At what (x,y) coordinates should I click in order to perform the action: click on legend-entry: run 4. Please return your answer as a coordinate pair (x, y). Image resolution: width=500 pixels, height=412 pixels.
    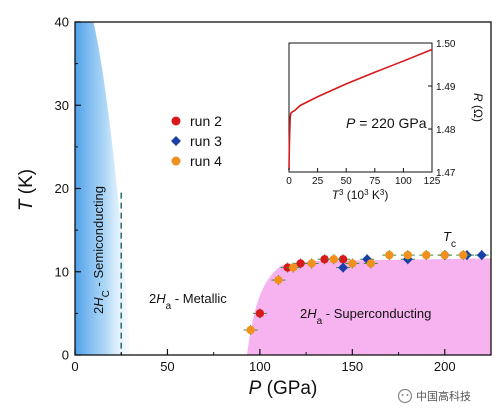
    Looking at the image, I should click on (196, 161).